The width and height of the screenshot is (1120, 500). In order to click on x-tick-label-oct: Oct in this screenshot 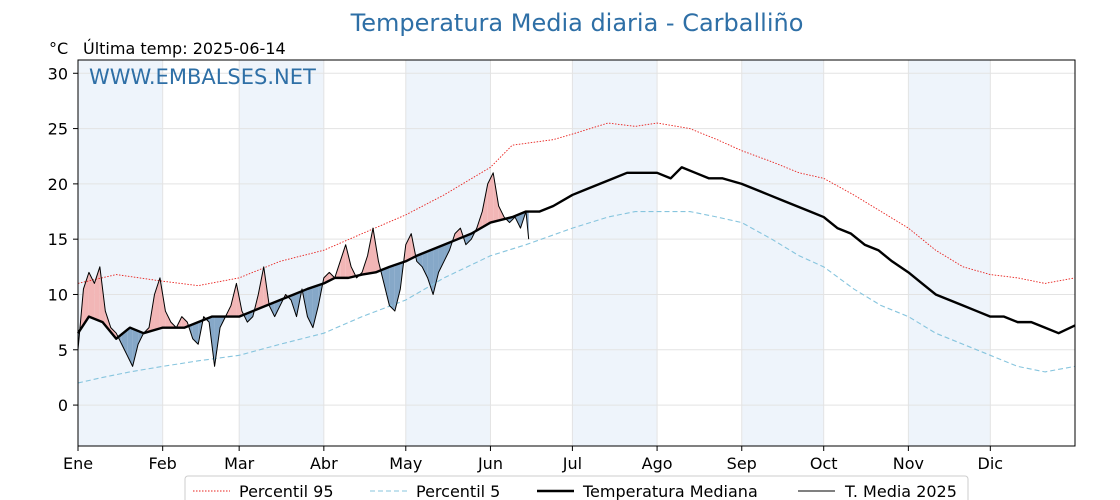, I will do `click(824, 463)`.